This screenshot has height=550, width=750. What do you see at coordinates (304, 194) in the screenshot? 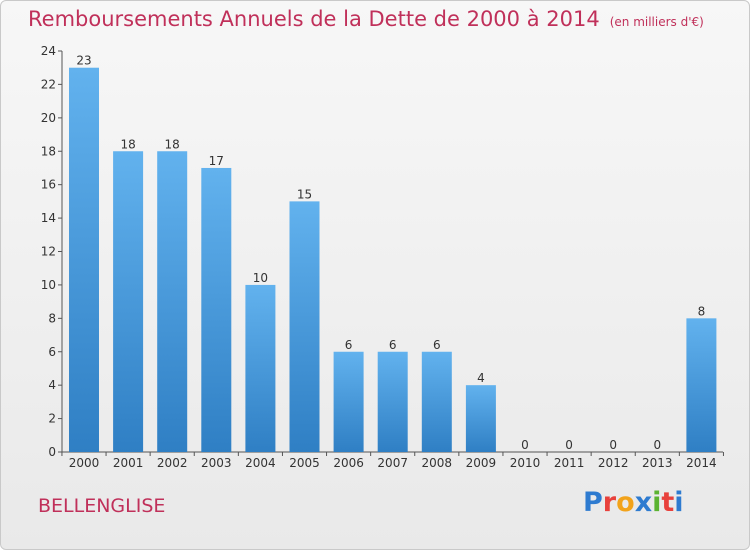
I see `bar-value-label: 15` at bounding box center [304, 194].